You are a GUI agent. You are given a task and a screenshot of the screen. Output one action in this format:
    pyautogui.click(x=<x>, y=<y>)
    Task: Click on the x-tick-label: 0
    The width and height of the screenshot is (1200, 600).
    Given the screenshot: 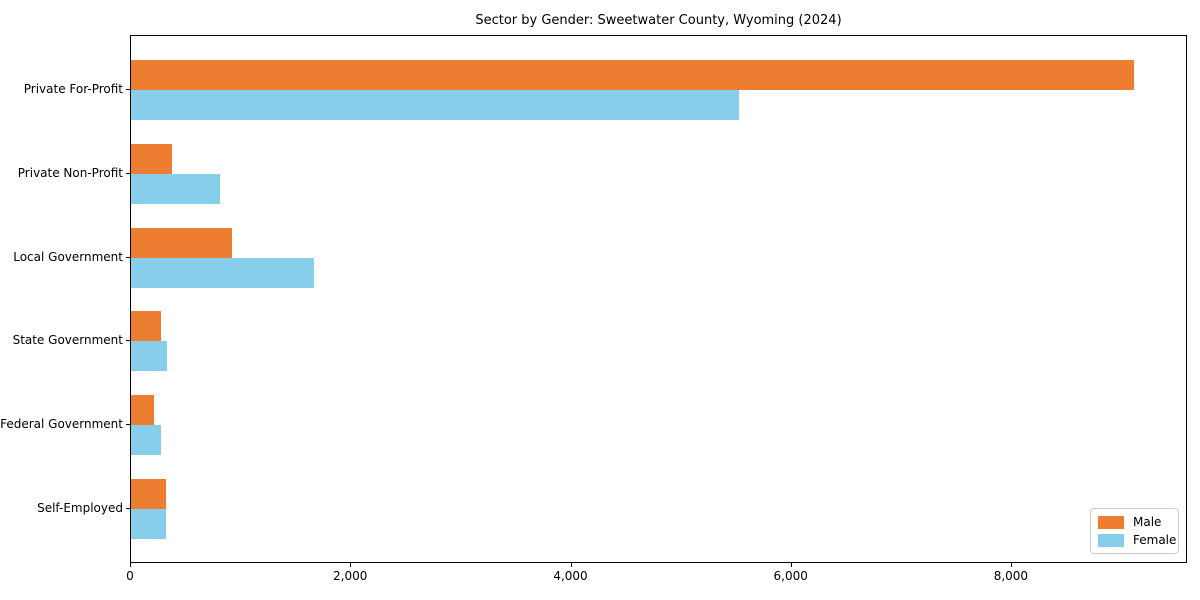 What is the action you would take?
    pyautogui.click(x=130, y=576)
    